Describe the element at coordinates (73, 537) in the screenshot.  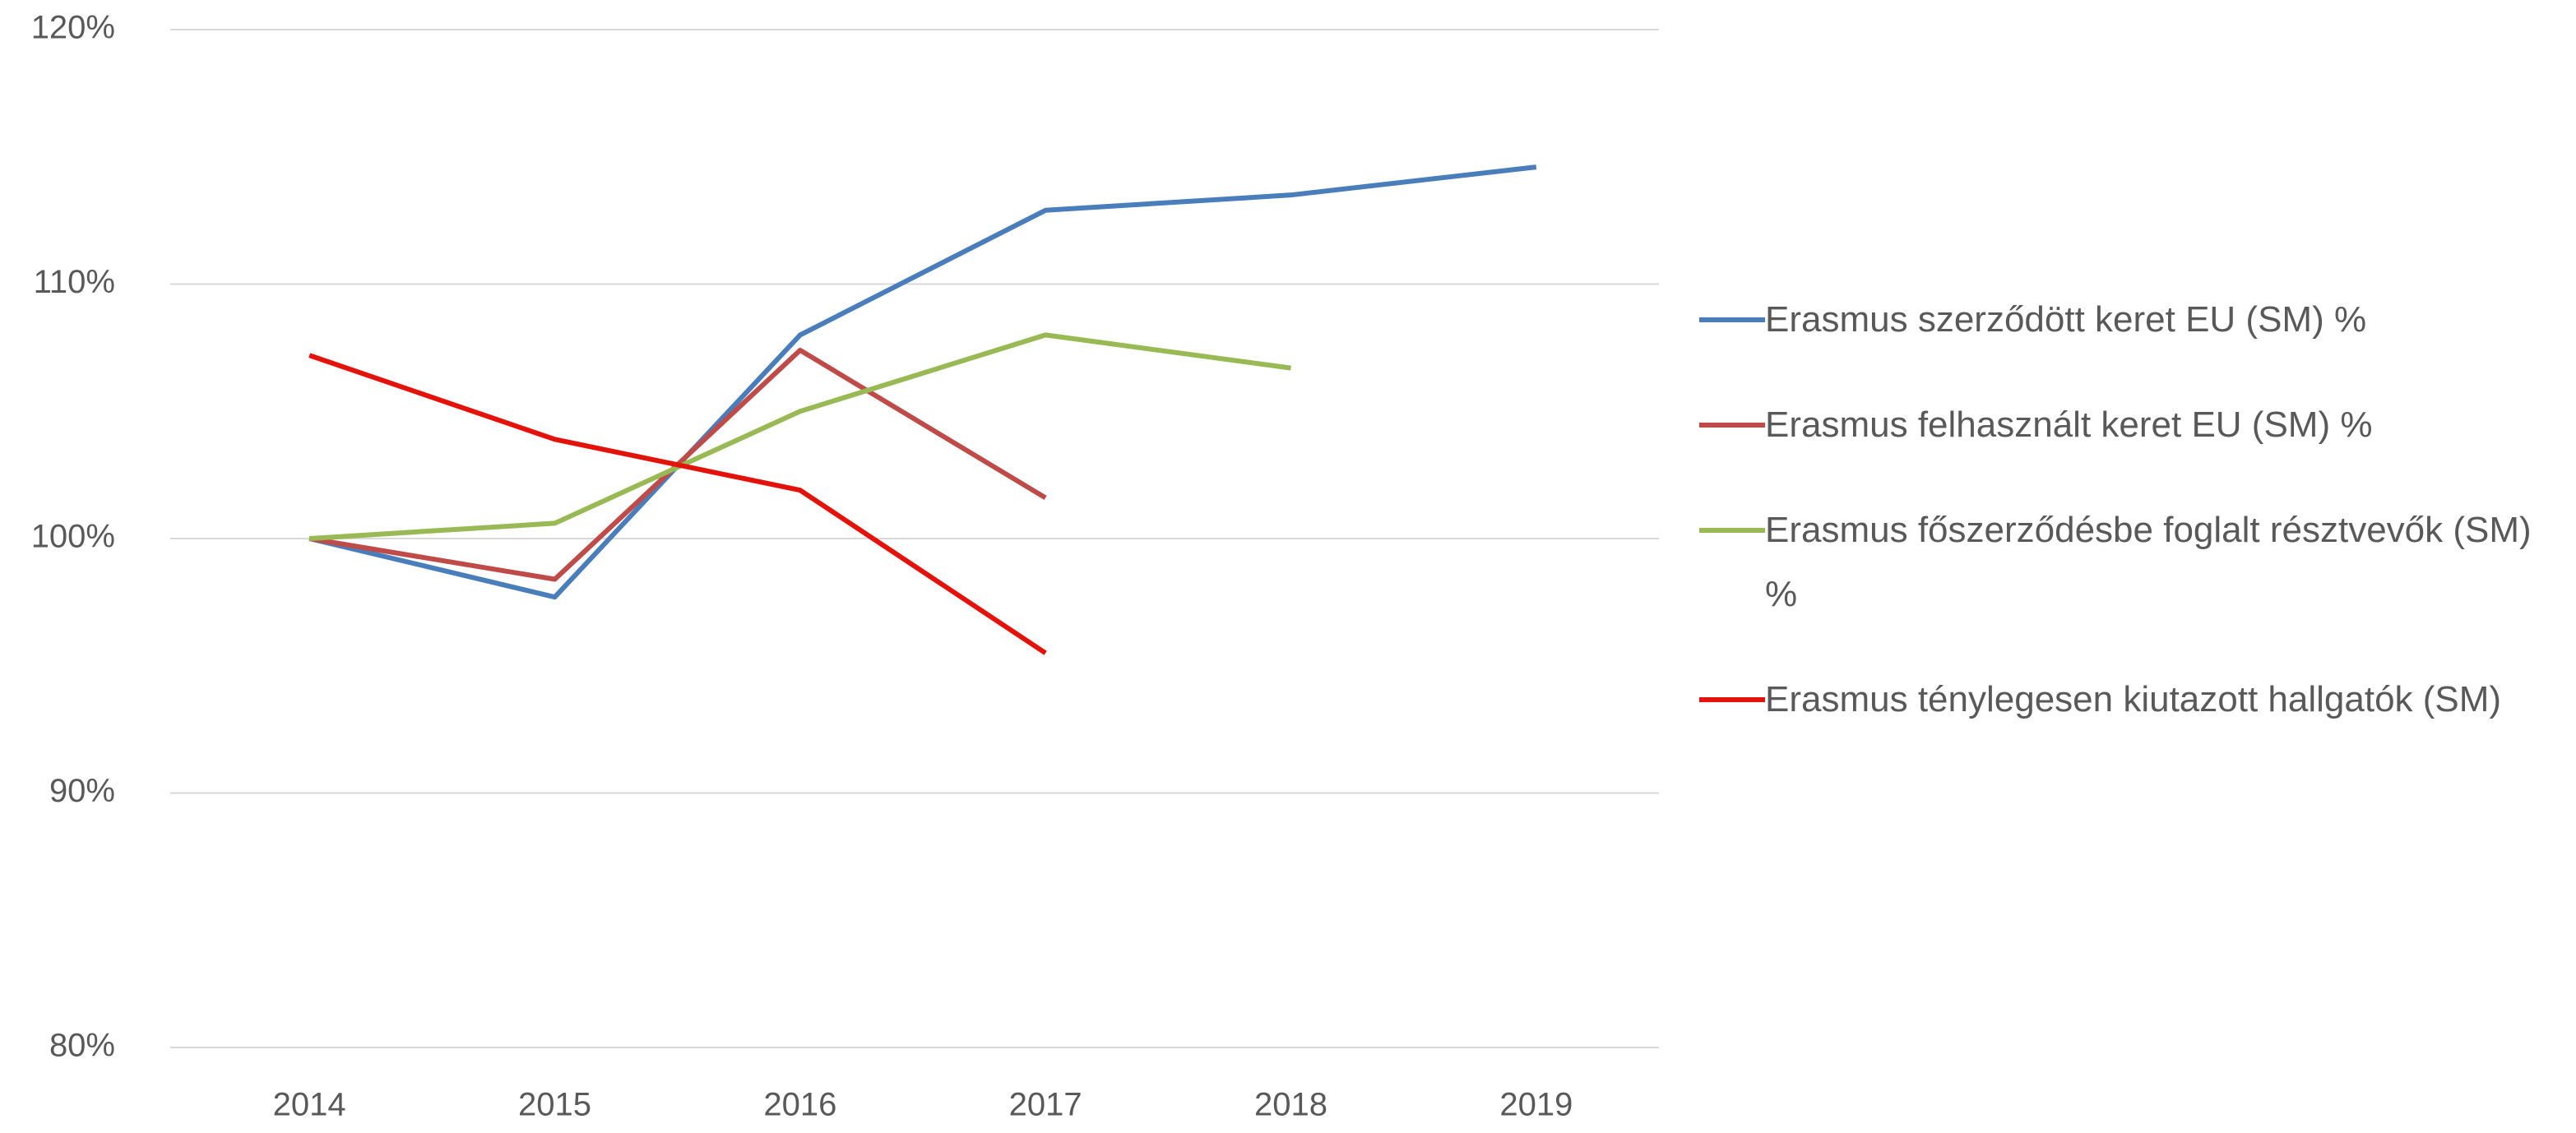
I see `y-tick-label: 100%` at that location.